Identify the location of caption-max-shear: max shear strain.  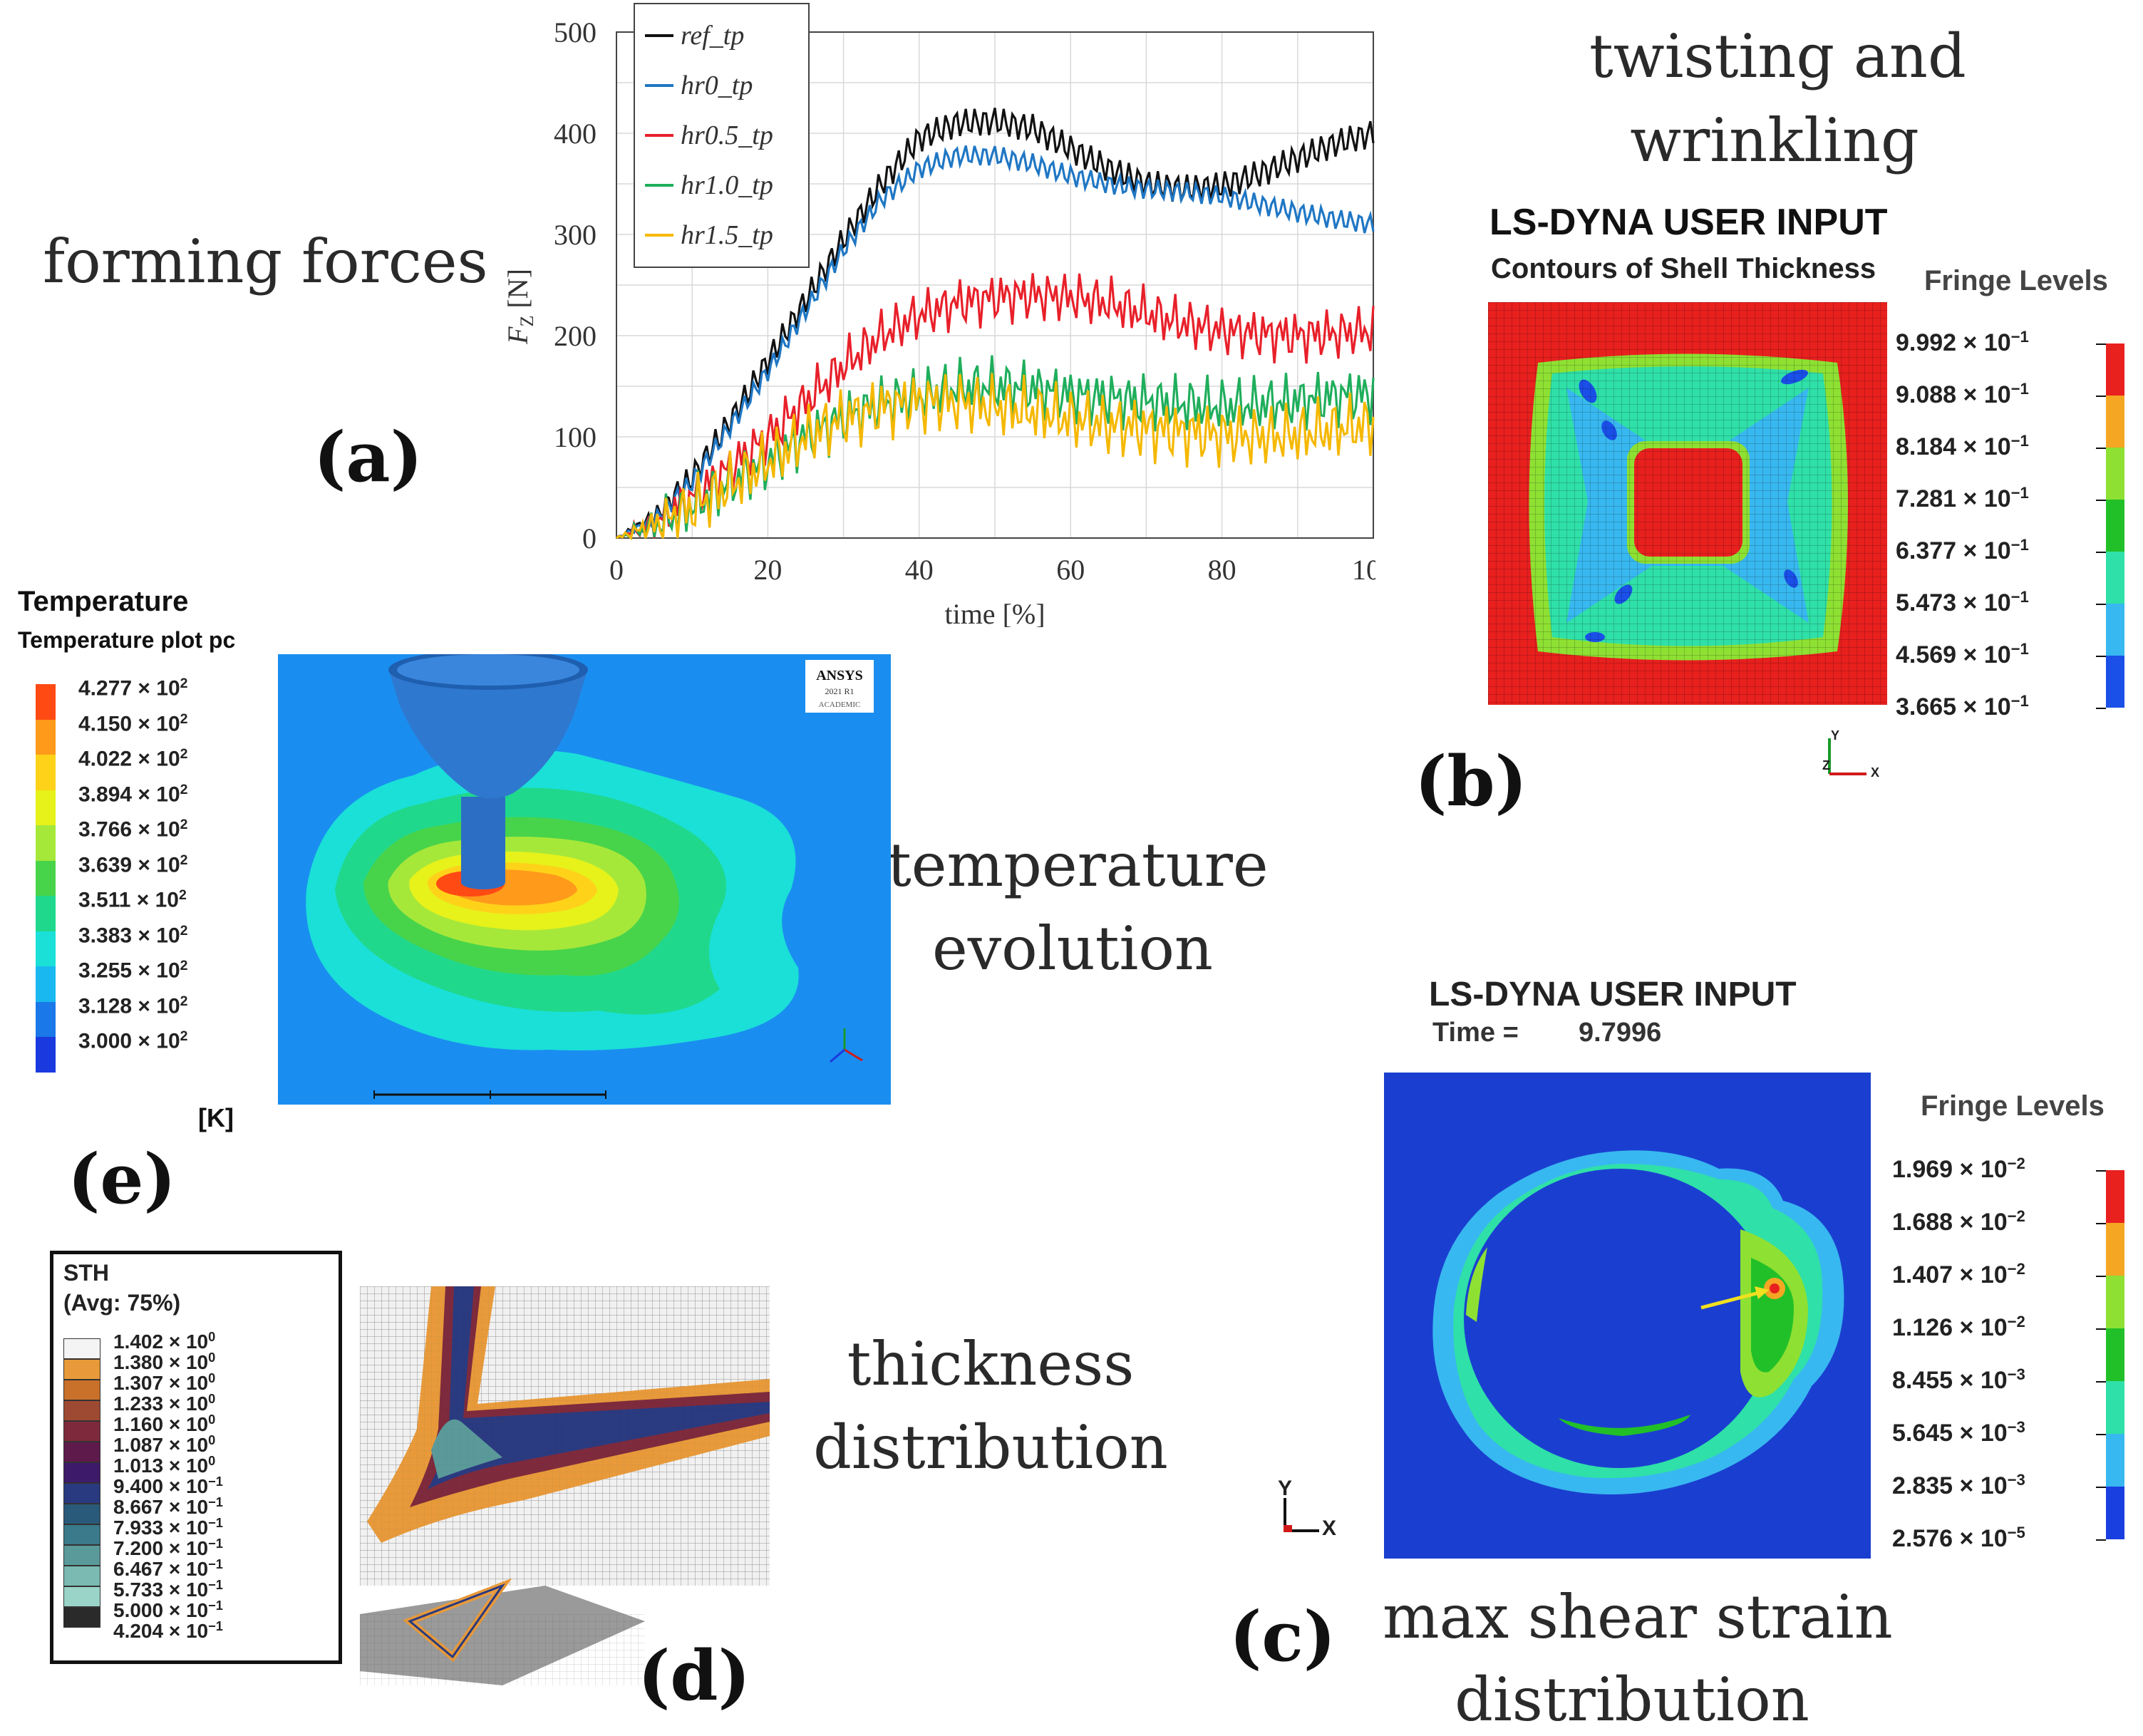
(1638, 1617).